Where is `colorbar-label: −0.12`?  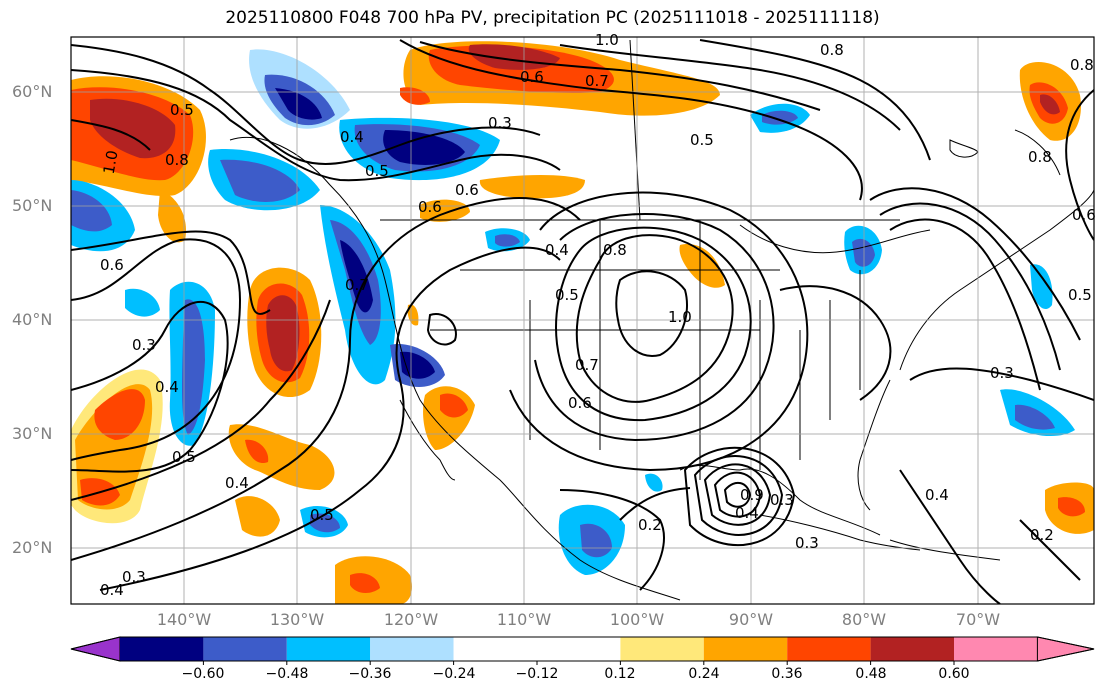
colorbar-label: −0.12 is located at coordinates (537, 674).